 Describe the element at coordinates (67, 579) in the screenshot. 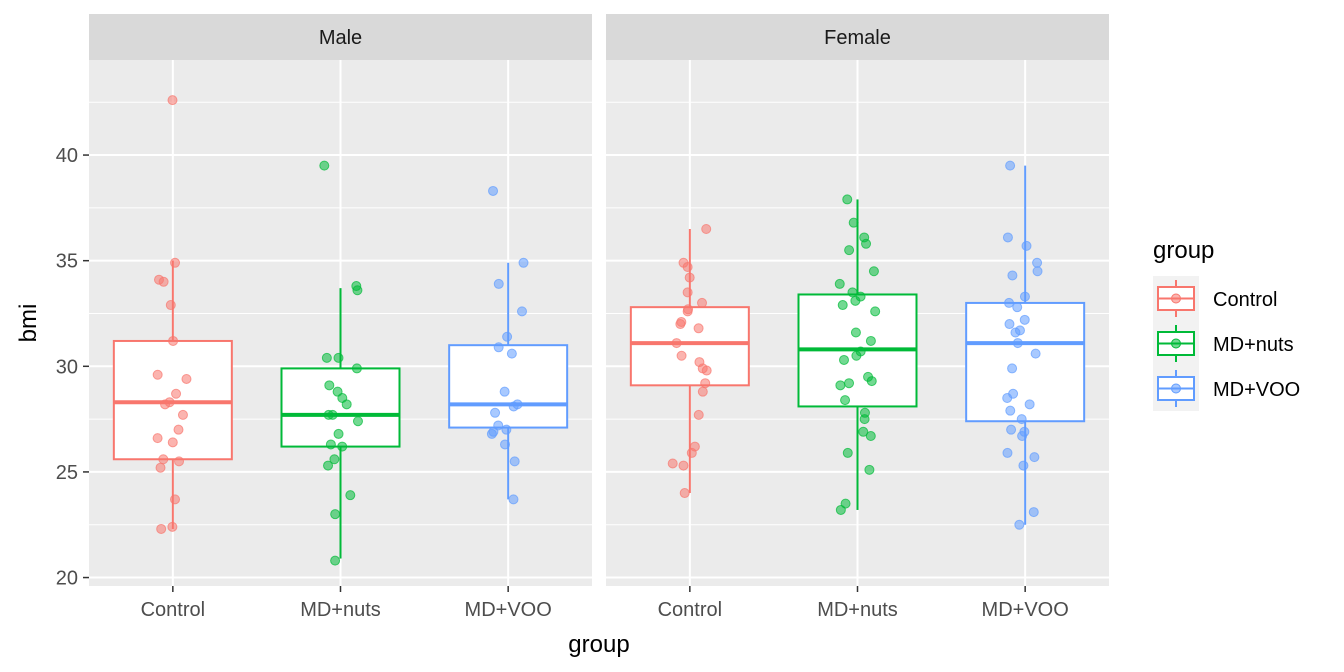

I see `y-tick-label: 20` at that location.